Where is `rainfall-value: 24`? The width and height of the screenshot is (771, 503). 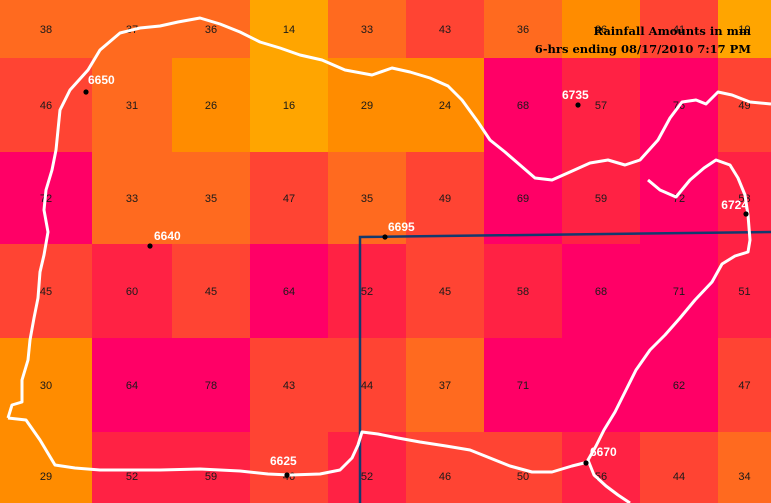
rainfall-value: 24 is located at coordinates (445, 106).